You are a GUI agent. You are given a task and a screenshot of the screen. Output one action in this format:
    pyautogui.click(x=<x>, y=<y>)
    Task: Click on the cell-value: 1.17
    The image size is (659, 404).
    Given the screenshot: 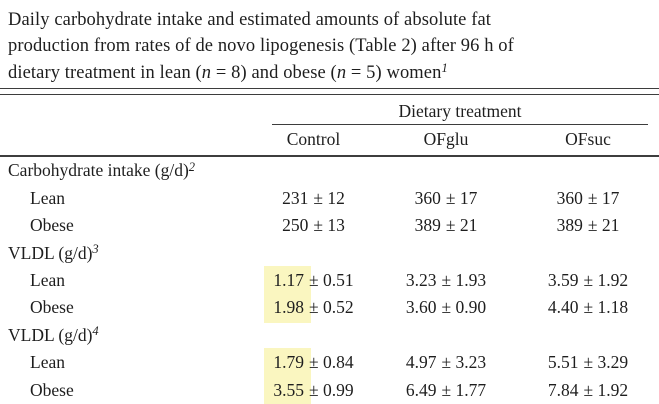 What is the action you would take?
    pyautogui.click(x=287, y=280)
    